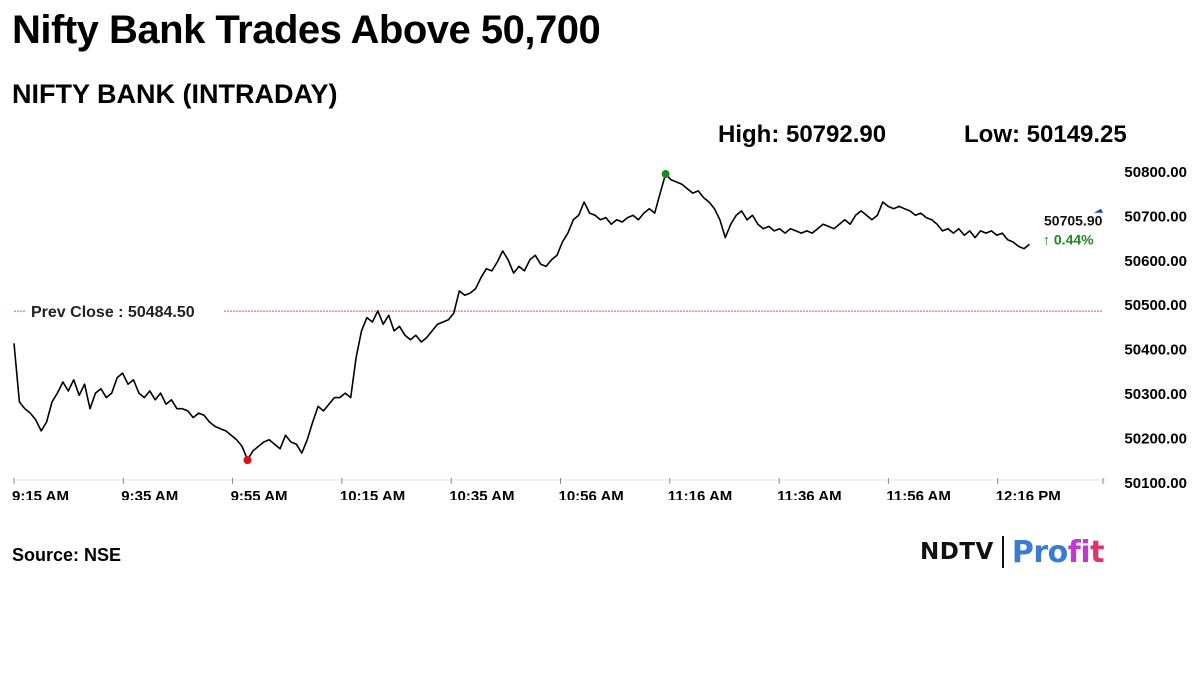 This screenshot has width=1200, height=675. I want to click on profit-letter: o, so click(1058, 552).